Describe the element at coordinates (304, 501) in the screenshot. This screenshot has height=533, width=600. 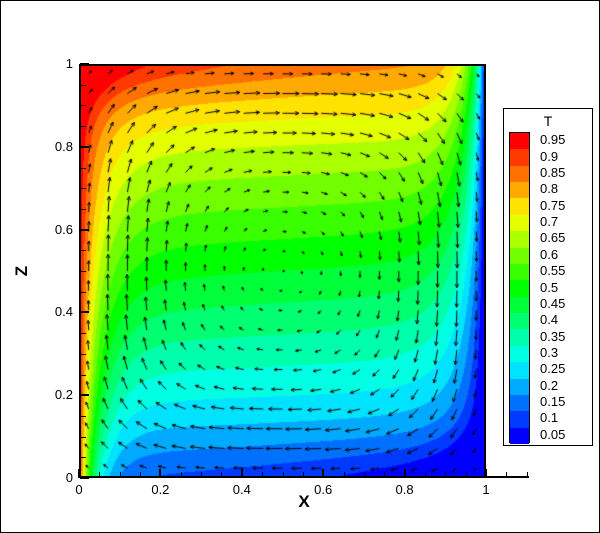
I see `x-axis-title: X` at that location.